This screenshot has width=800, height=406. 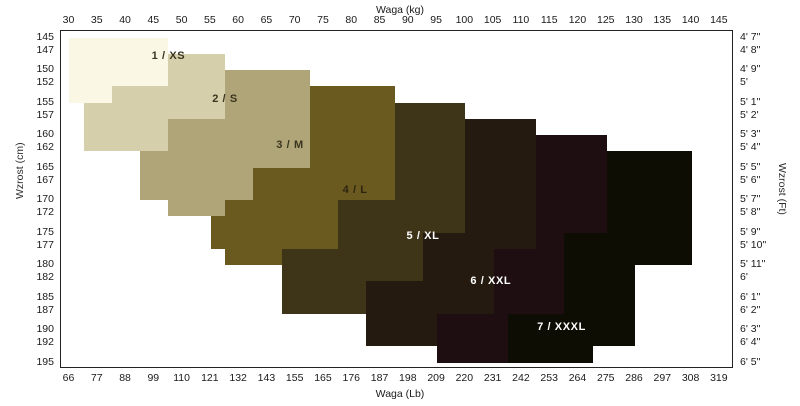 I want to click on x-tick-kg-40: 40, so click(x=125, y=20).